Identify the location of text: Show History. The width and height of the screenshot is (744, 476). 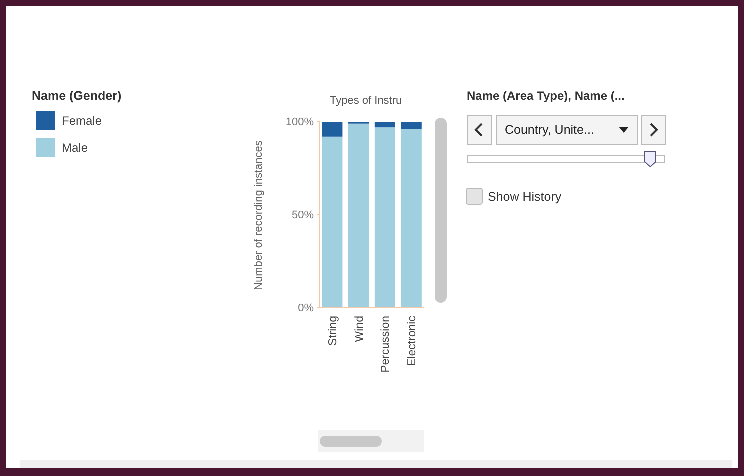
(525, 197).